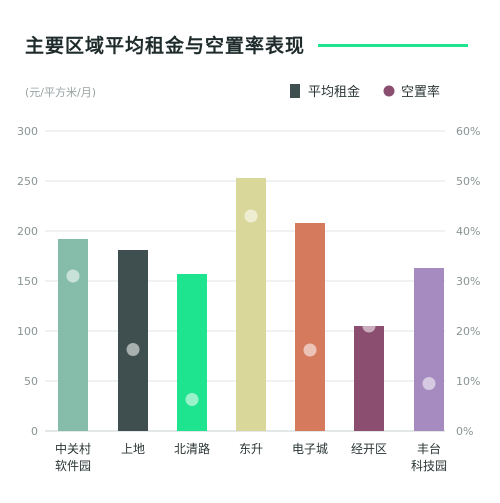  What do you see at coordinates (34, 431) in the screenshot?
I see `y-left-tick-label: 0` at bounding box center [34, 431].